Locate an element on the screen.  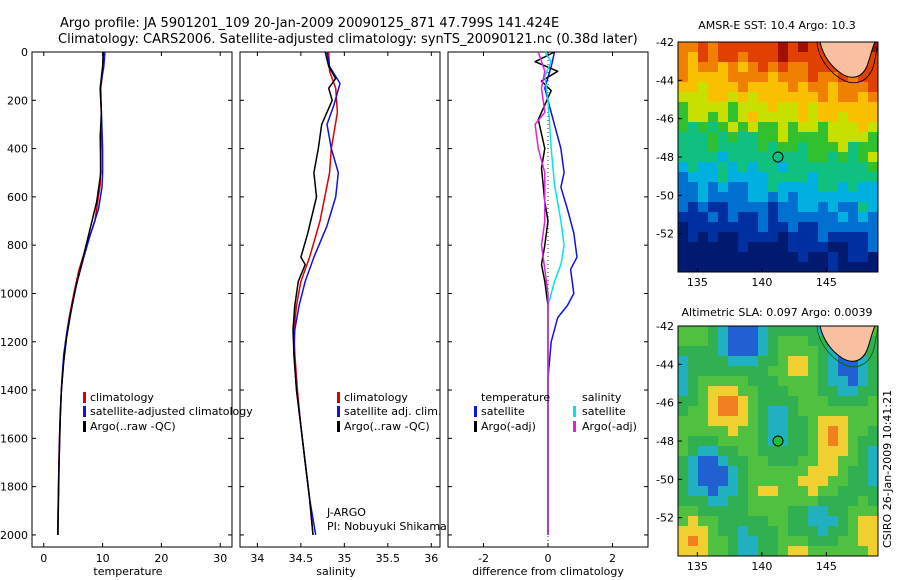
legend-satellite-swatch is located at coordinates (338, 411).